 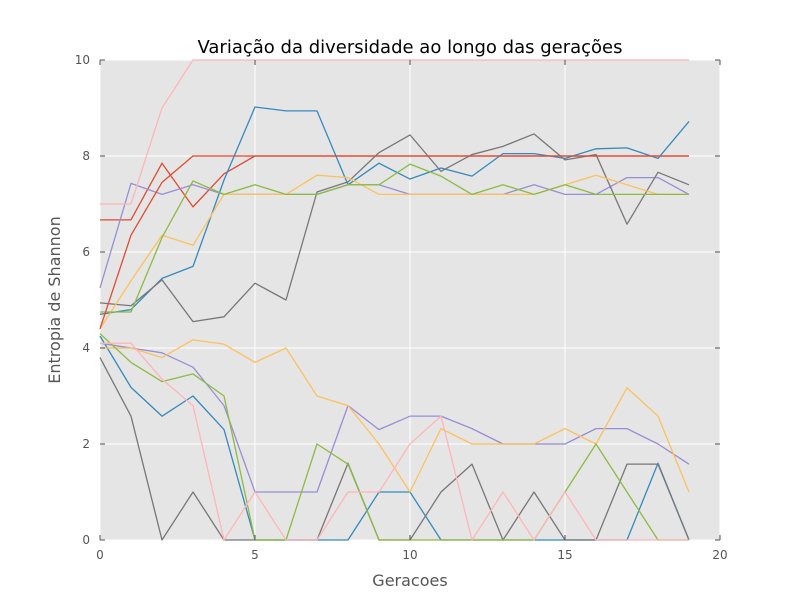 I want to click on x-axis-label: Geracoes, so click(x=409, y=580).